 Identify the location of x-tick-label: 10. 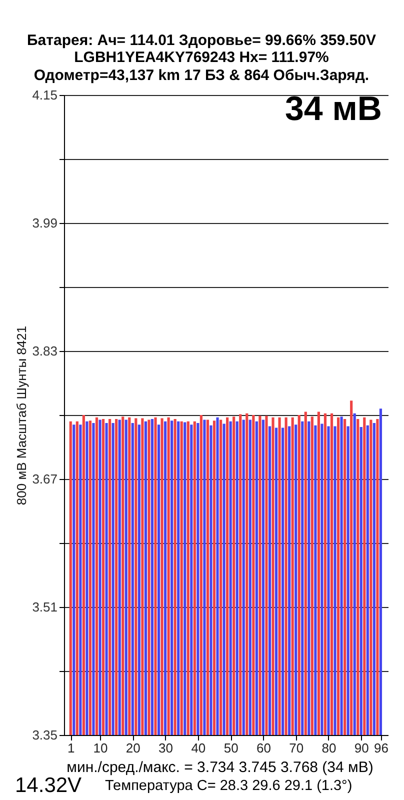
(100, 748).